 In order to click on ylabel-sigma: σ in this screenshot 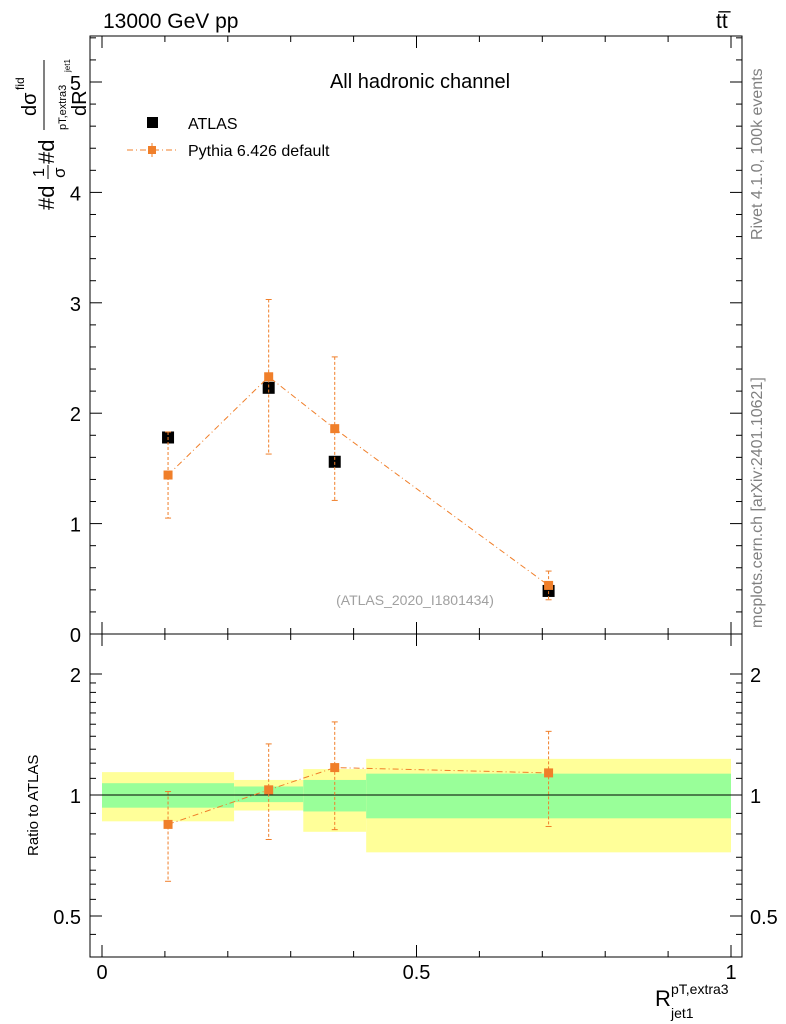, I will do `click(59, 172)`.